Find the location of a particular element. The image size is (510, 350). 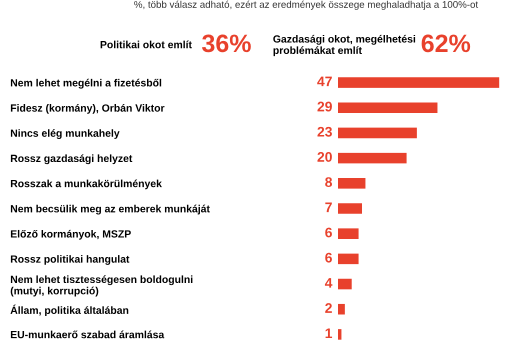

text: 62% is located at coordinates (446, 43).